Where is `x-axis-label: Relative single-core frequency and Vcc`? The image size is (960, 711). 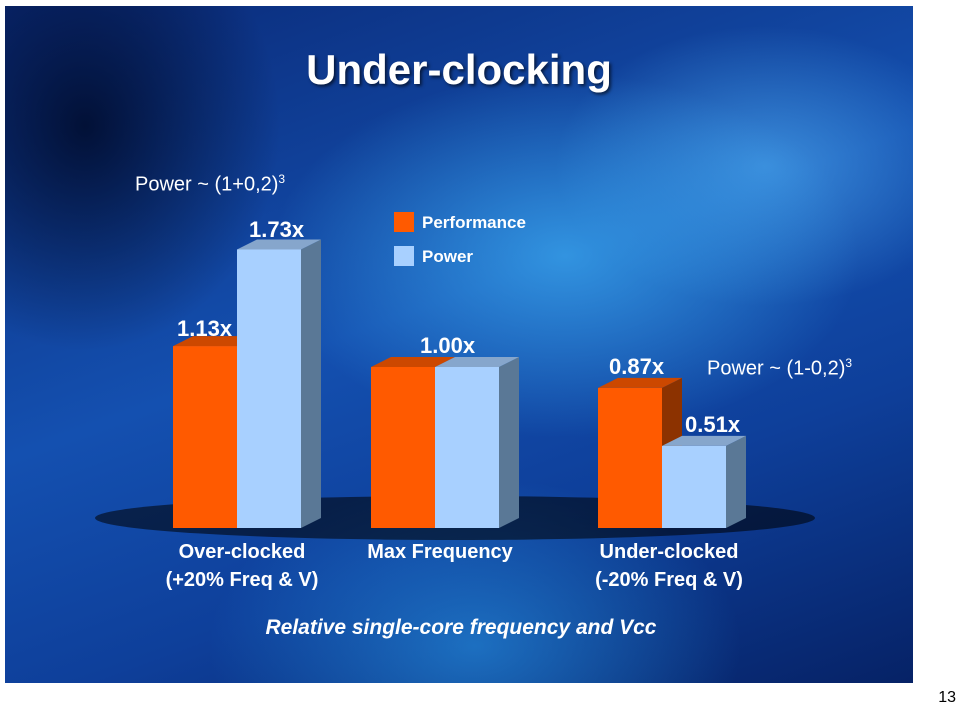 x-axis-label: Relative single-core frequency and Vcc is located at coordinates (461, 627).